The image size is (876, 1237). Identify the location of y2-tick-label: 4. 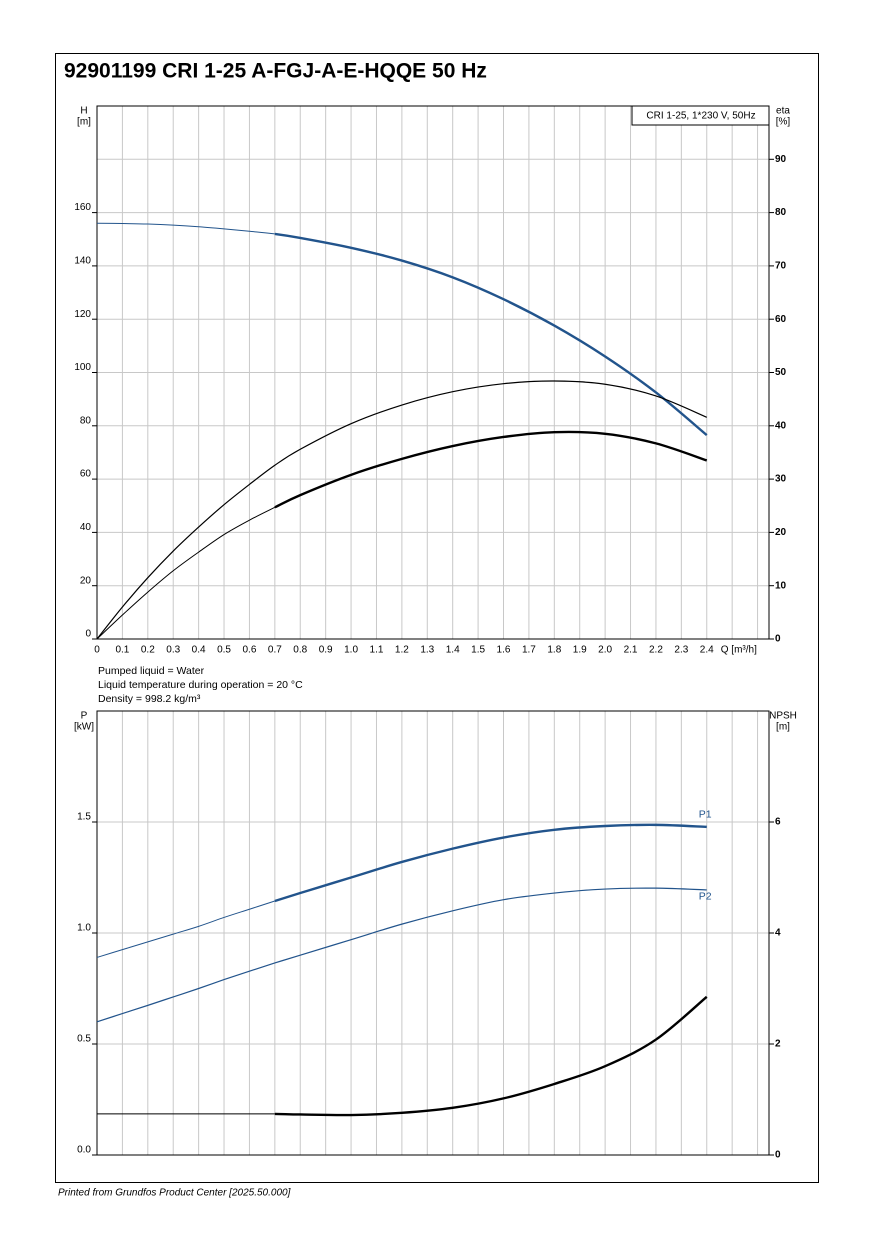
(778, 933).